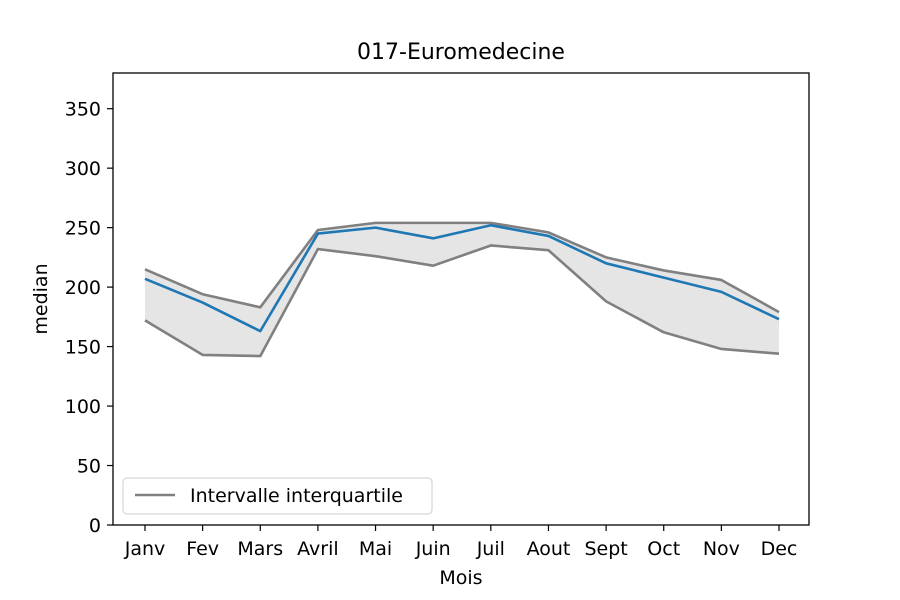 This screenshot has width=900, height=600. Describe the element at coordinates (83, 348) in the screenshot. I see `y-tick-label: 150` at that location.